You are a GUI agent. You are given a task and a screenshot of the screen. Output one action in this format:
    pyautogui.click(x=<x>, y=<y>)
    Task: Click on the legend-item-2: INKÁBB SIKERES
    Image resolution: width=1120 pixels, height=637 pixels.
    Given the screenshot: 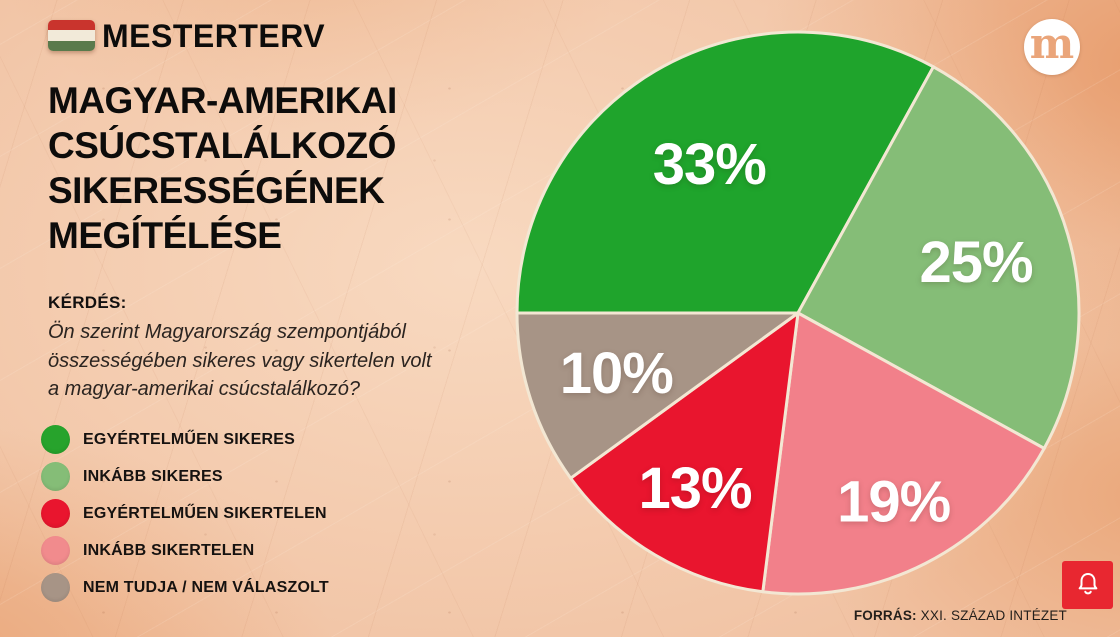 What is the action you would take?
    pyautogui.click(x=185, y=476)
    